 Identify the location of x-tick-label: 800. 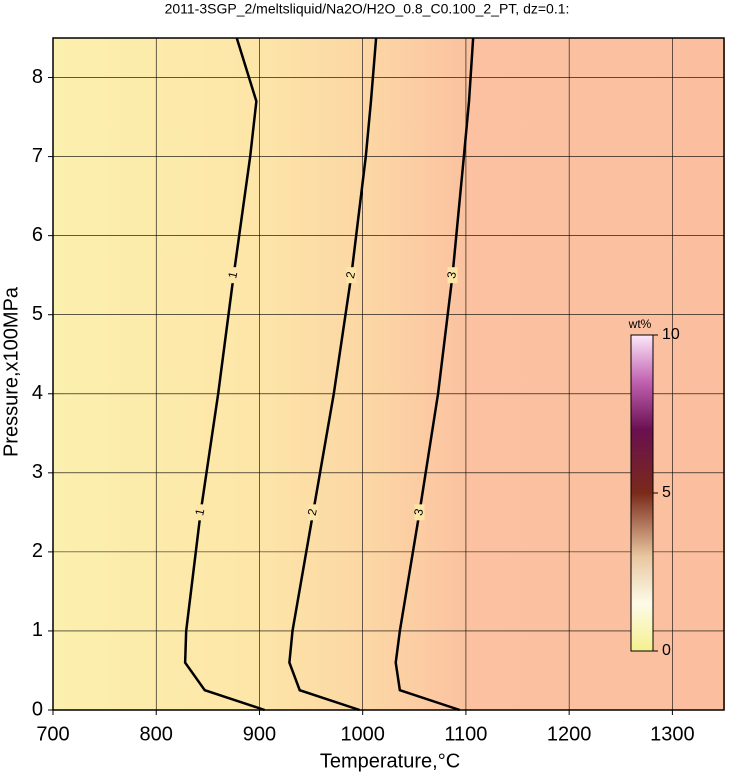
(156, 734).